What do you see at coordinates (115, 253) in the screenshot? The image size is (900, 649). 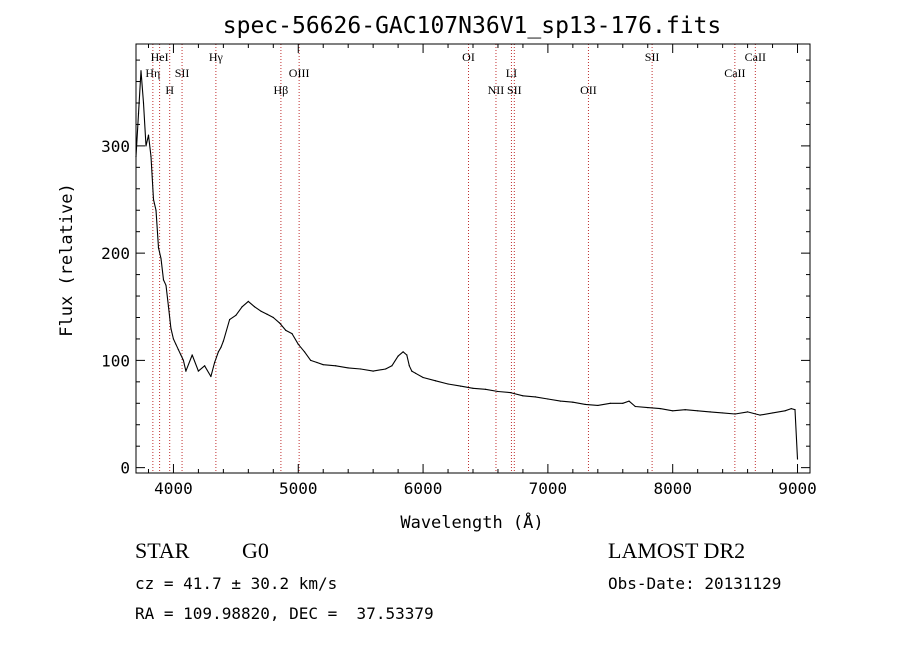 I see `y-tick-label: 200` at bounding box center [115, 253].